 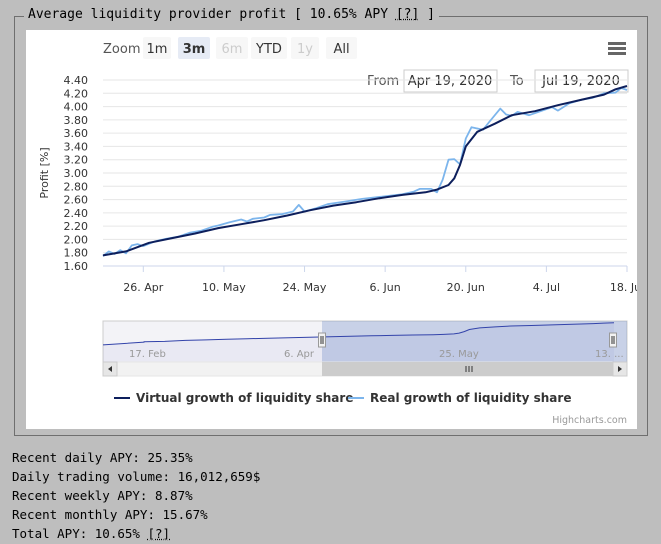 I want to click on range-button-label: YTD, so click(x=268, y=49).